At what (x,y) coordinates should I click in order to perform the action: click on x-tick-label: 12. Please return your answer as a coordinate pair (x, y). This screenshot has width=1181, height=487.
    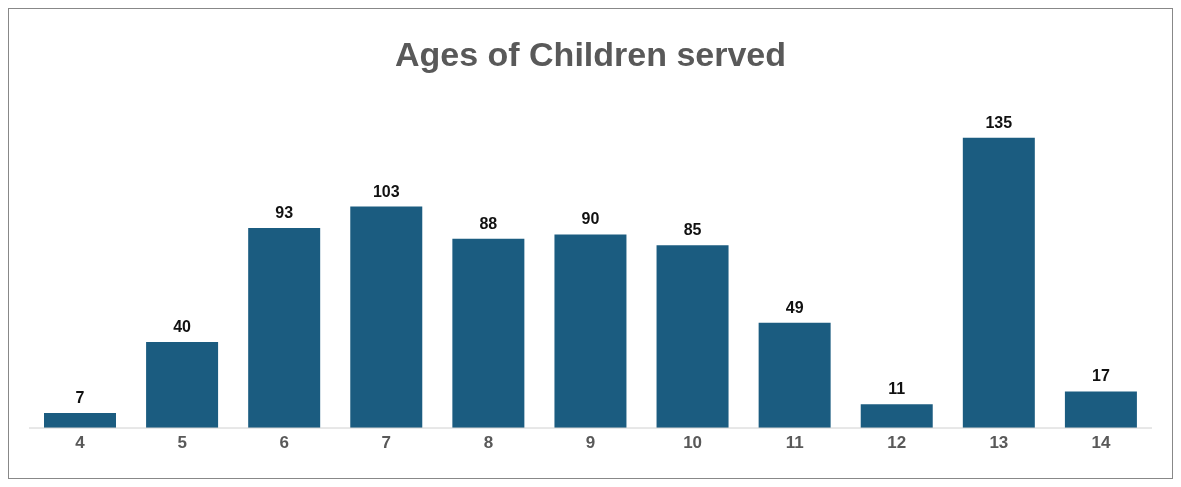
    Looking at the image, I should click on (897, 443).